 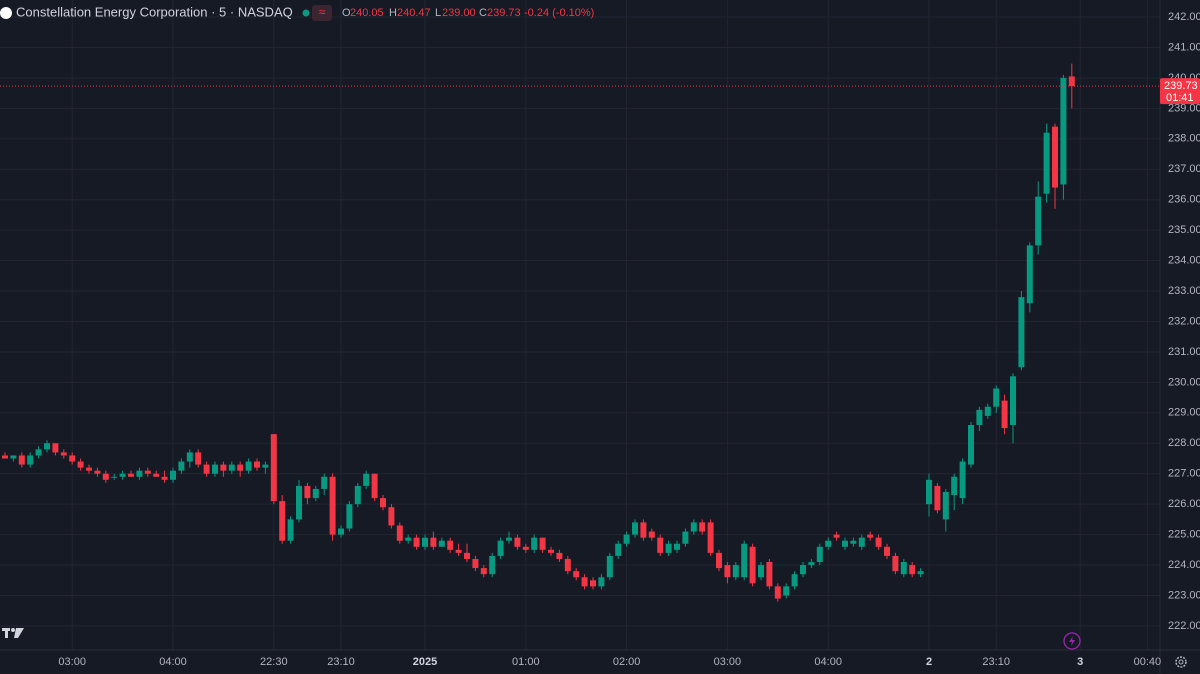 I want to click on y-tick-label: 236.00, so click(x=1184, y=200).